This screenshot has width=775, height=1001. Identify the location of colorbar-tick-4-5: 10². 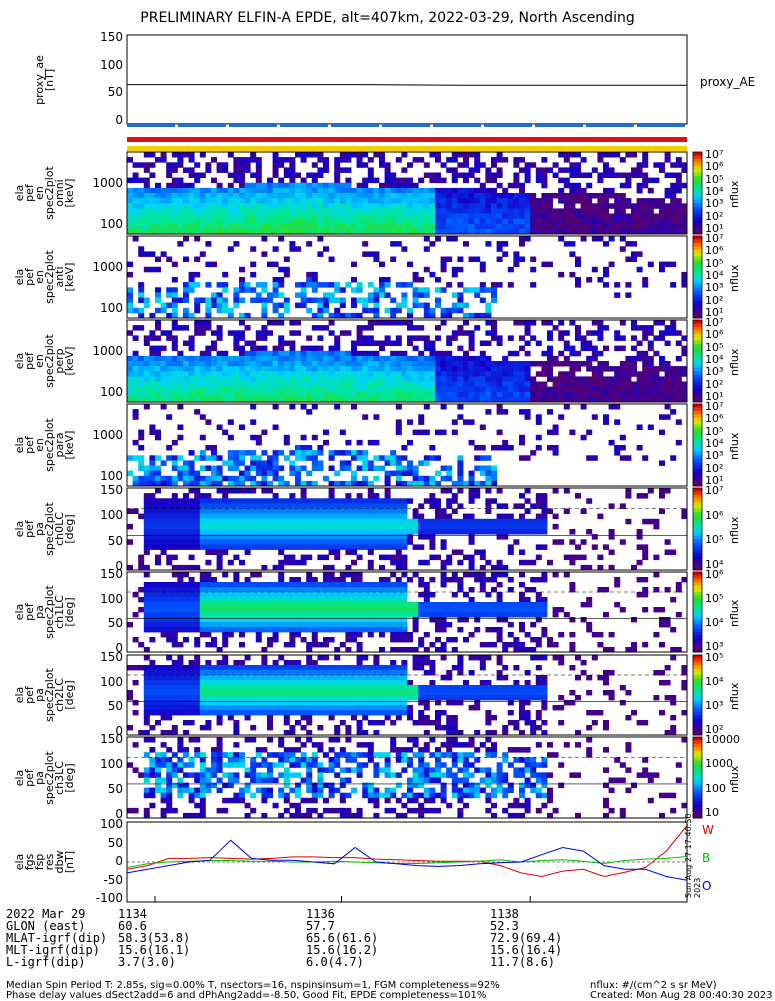
(714, 468).